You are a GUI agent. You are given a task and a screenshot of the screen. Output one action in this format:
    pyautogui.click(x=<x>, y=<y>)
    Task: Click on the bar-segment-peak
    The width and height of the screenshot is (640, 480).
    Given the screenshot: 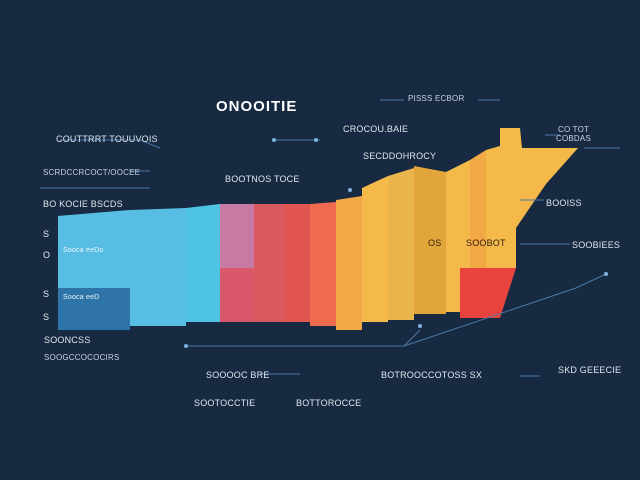 What is the action you would take?
    pyautogui.click(x=532, y=198)
    